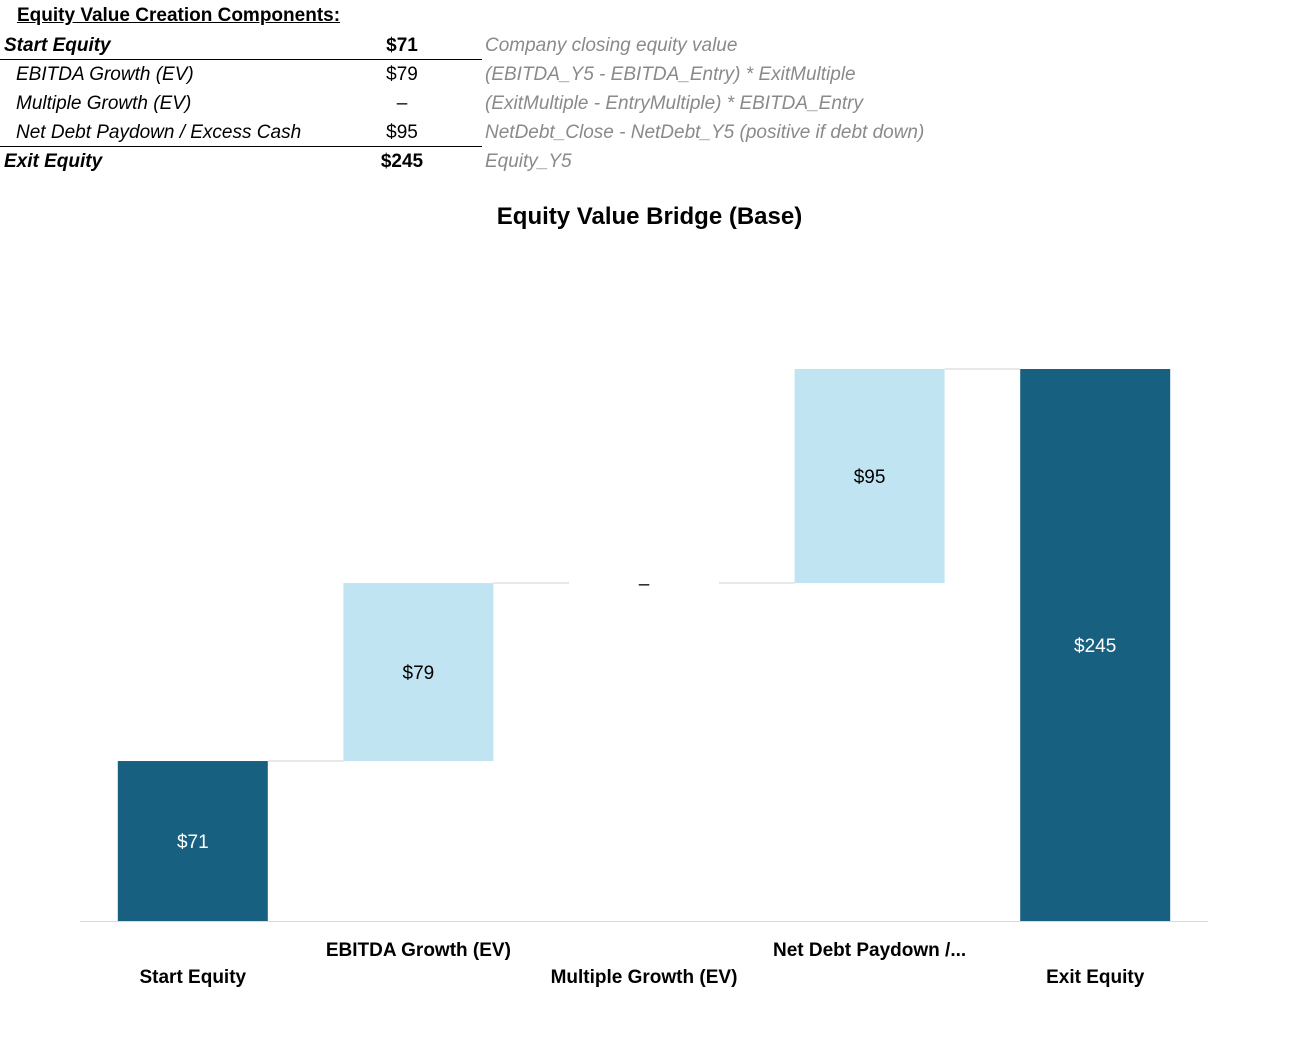 Image resolution: width=1299 pixels, height=1046 pixels. What do you see at coordinates (402, 103) in the screenshot?
I see `row-value: –` at bounding box center [402, 103].